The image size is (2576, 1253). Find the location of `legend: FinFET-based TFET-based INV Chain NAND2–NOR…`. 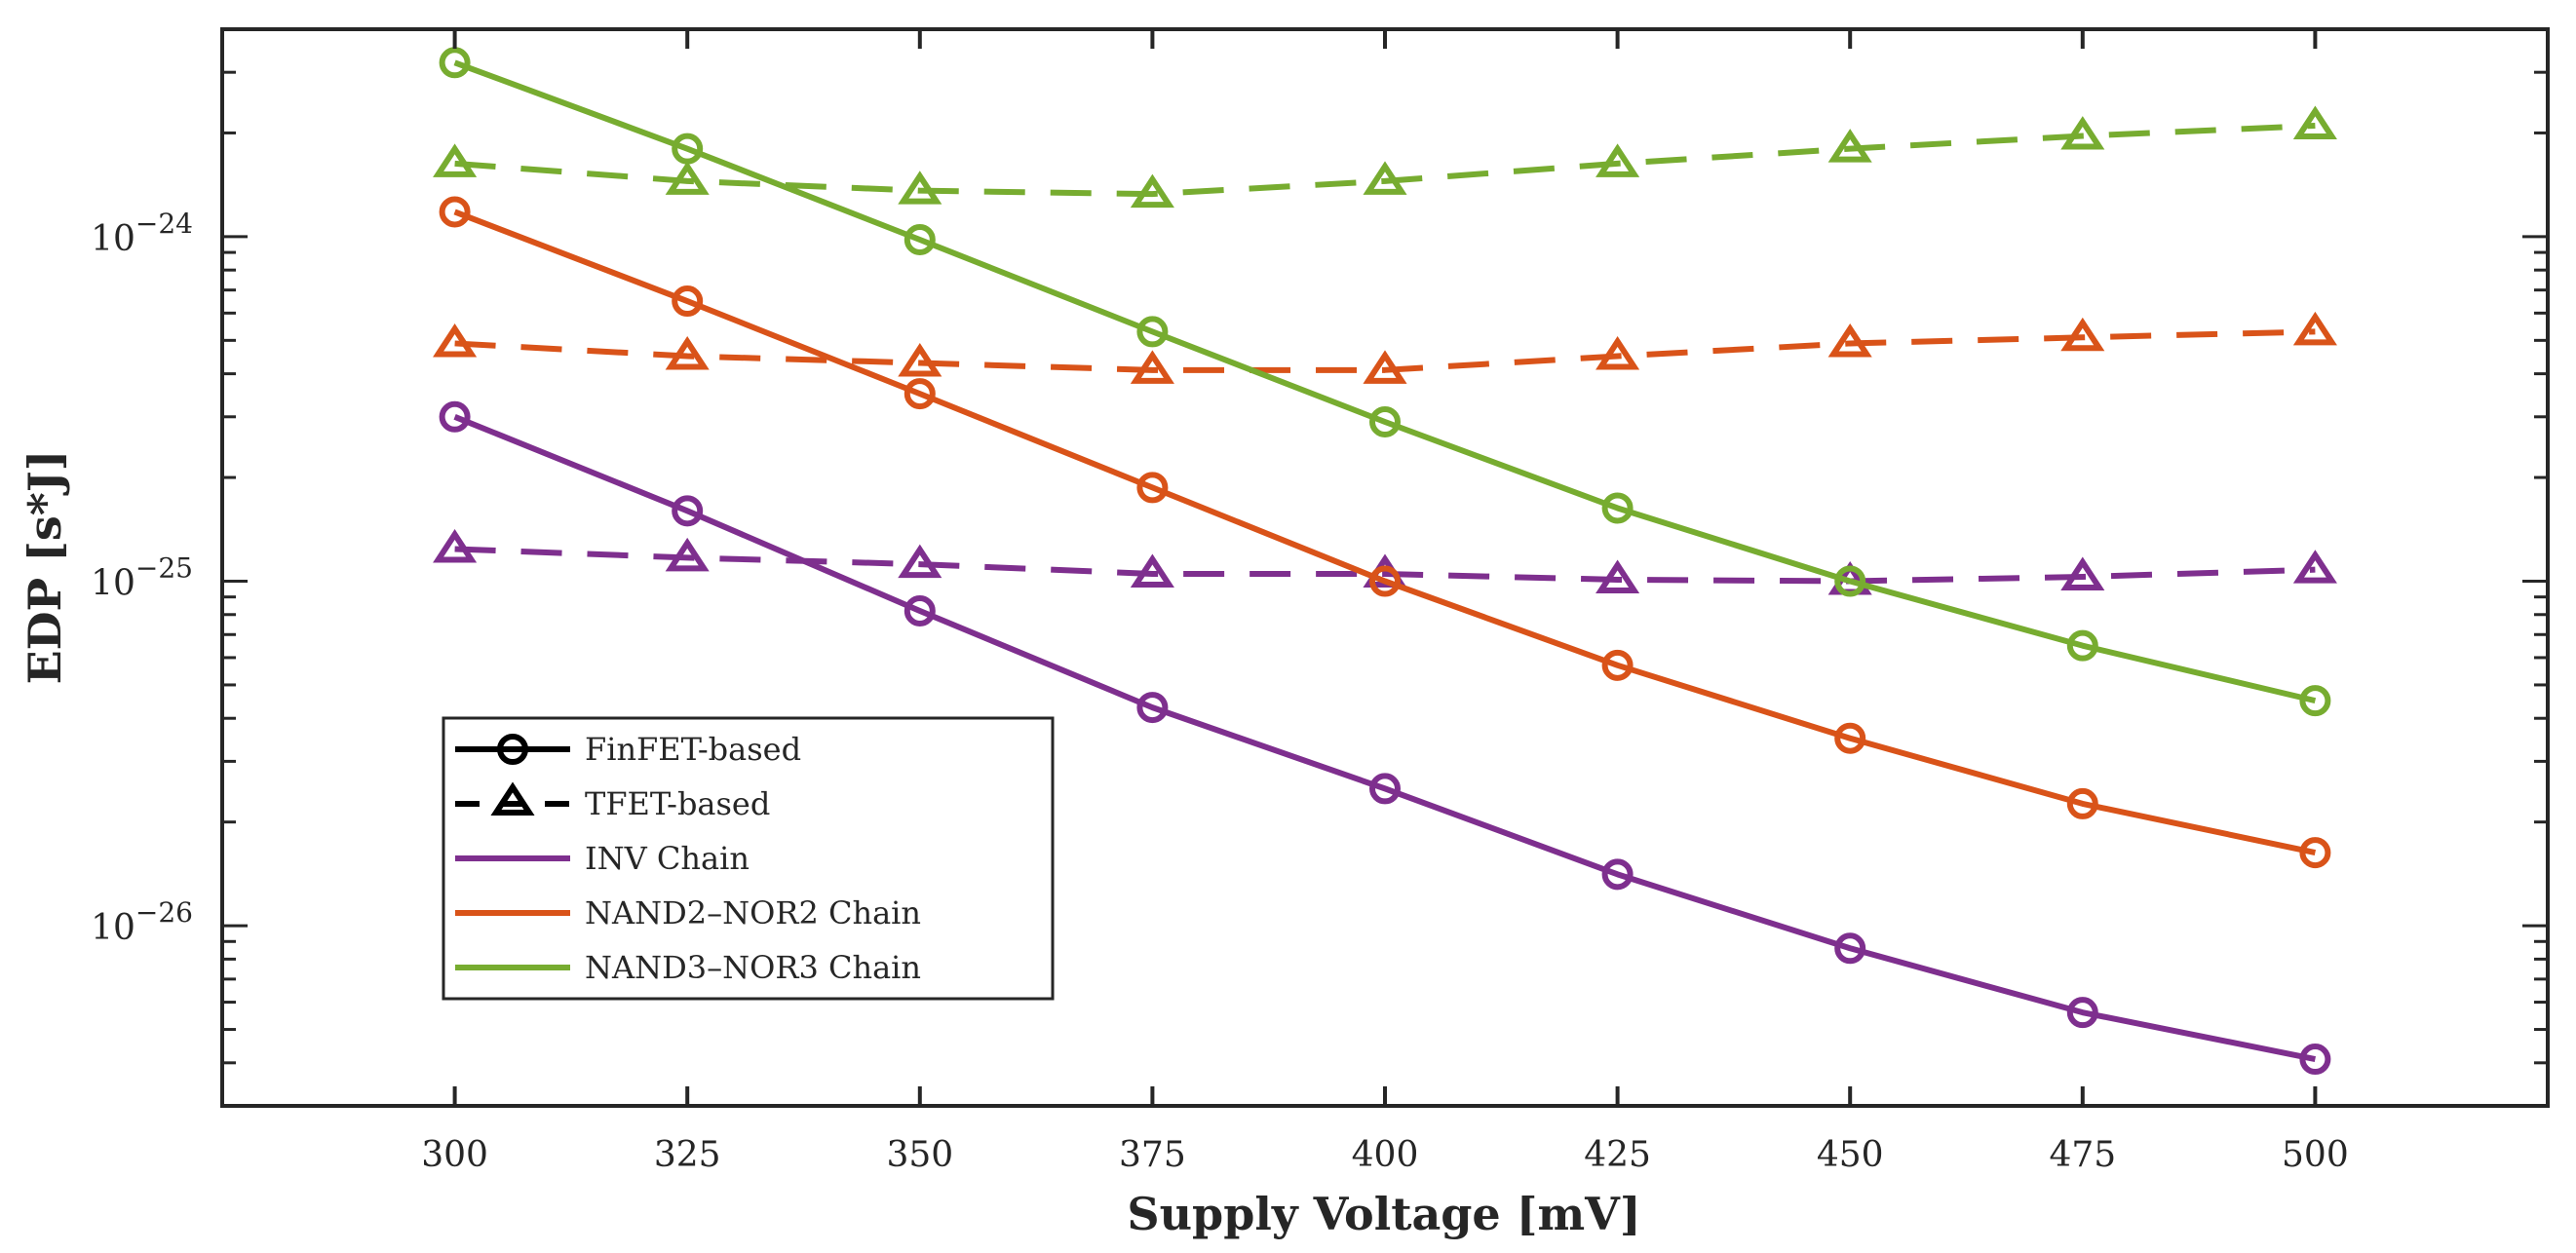

legend: FinFET-based TFET-based INV Chain NAND2–NOR… is located at coordinates (748, 858).